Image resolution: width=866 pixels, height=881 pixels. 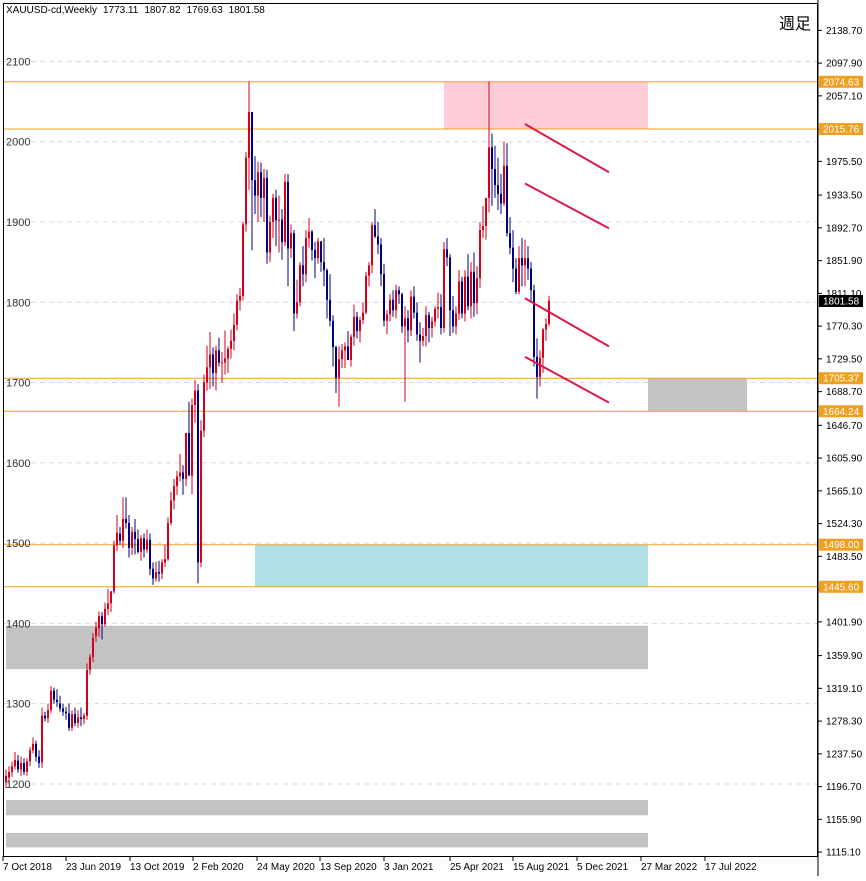 What do you see at coordinates (844, 31) in the screenshot?
I see `y-tick-label: 2138.70` at bounding box center [844, 31].